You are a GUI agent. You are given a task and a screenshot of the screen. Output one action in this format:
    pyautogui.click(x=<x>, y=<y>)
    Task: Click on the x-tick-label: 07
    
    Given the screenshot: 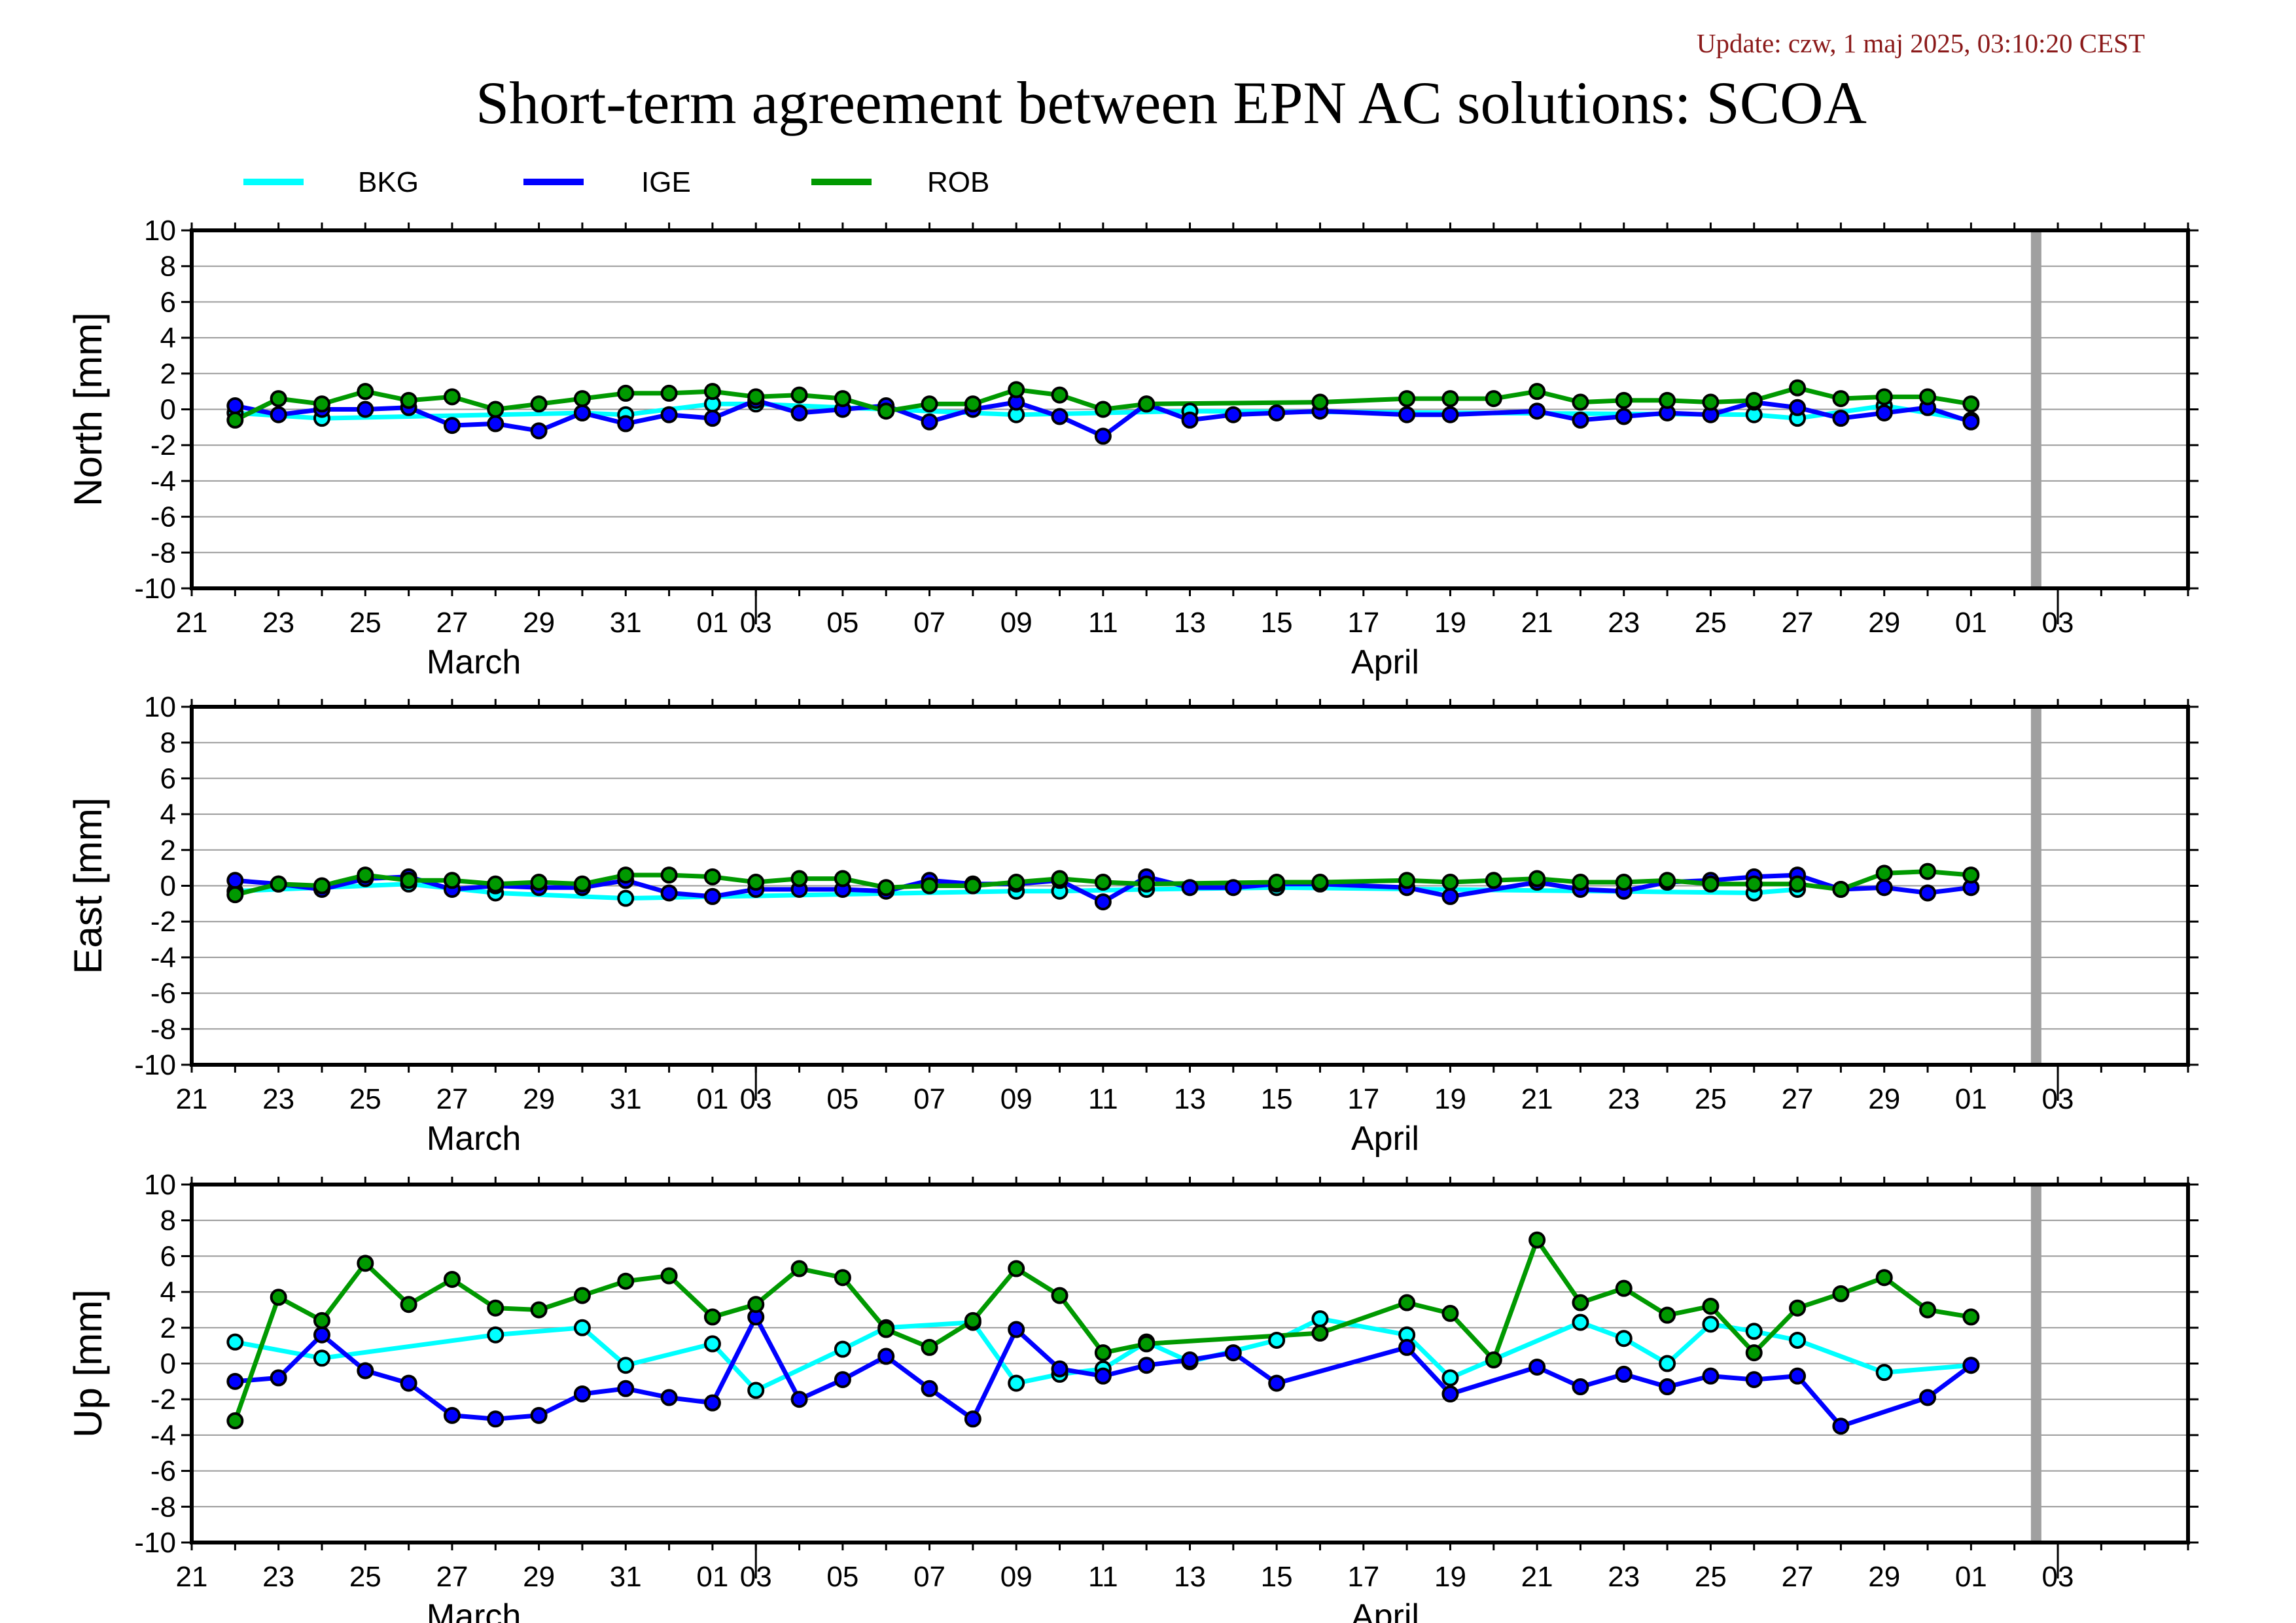 What is the action you would take?
    pyautogui.click(x=929, y=623)
    